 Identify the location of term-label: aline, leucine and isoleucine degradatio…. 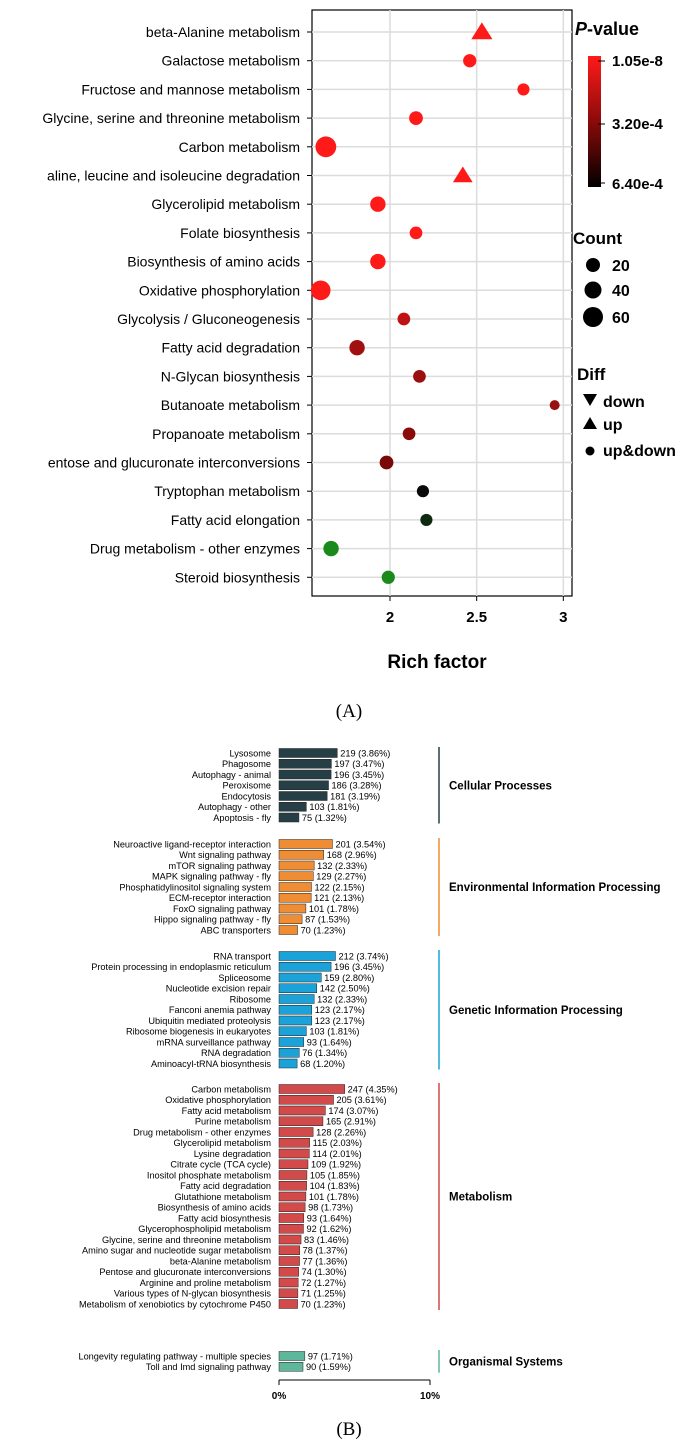
(173, 176).